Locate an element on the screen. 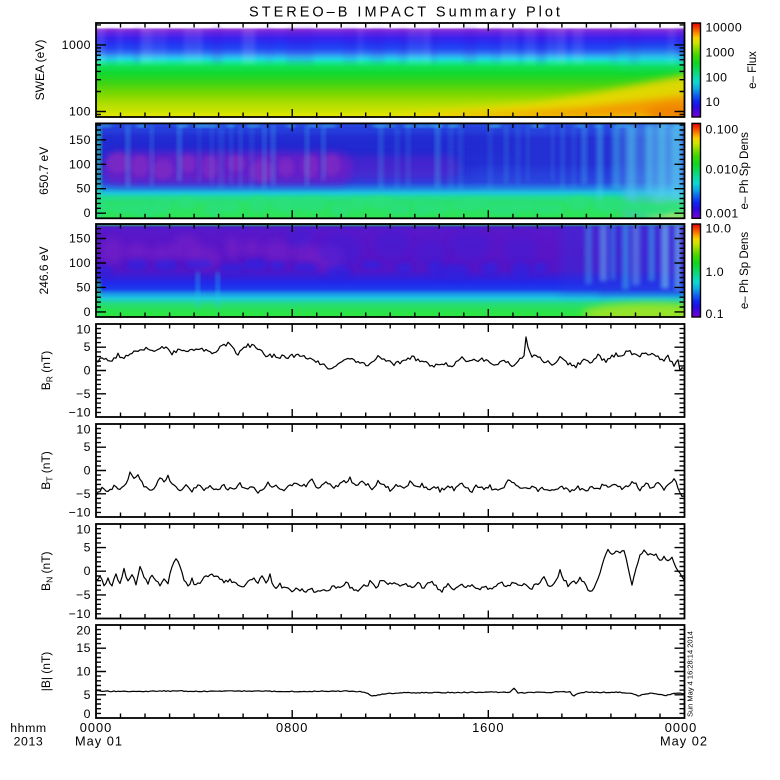  svg-text: BR (nT) is located at coordinates (47, 371).